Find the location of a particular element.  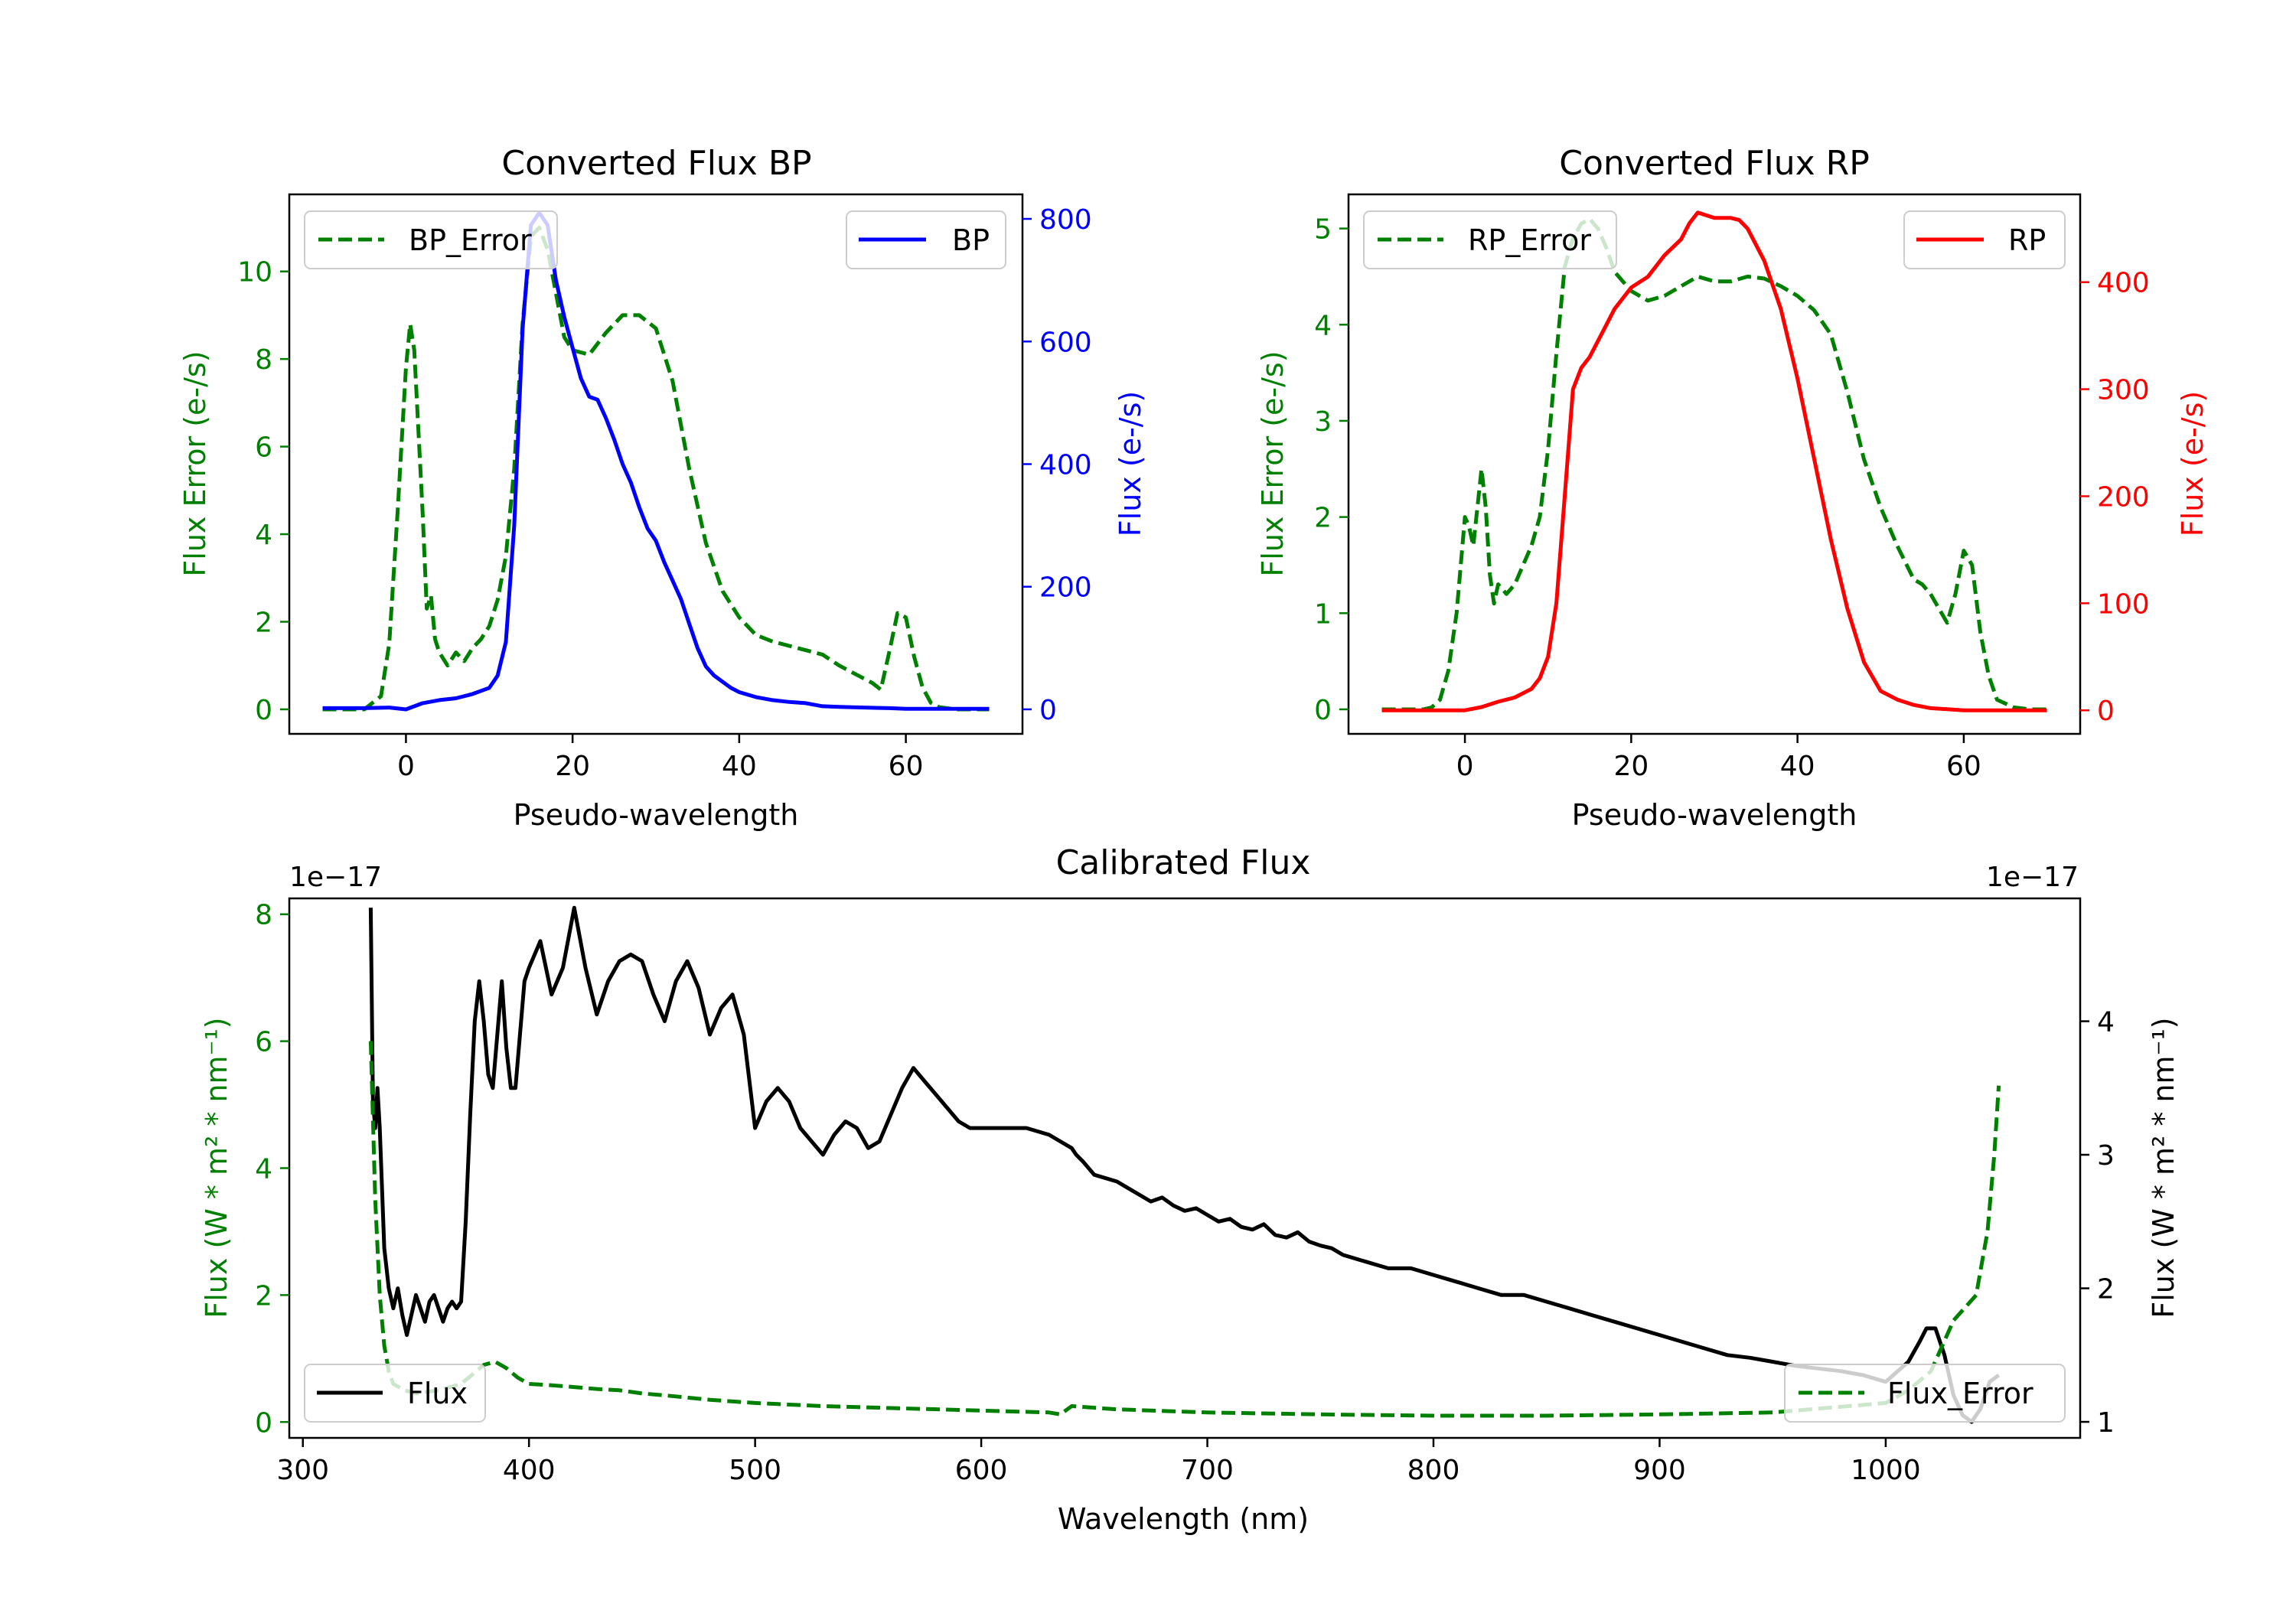

rp-left-tick-label: 3 is located at coordinates (1323, 422).